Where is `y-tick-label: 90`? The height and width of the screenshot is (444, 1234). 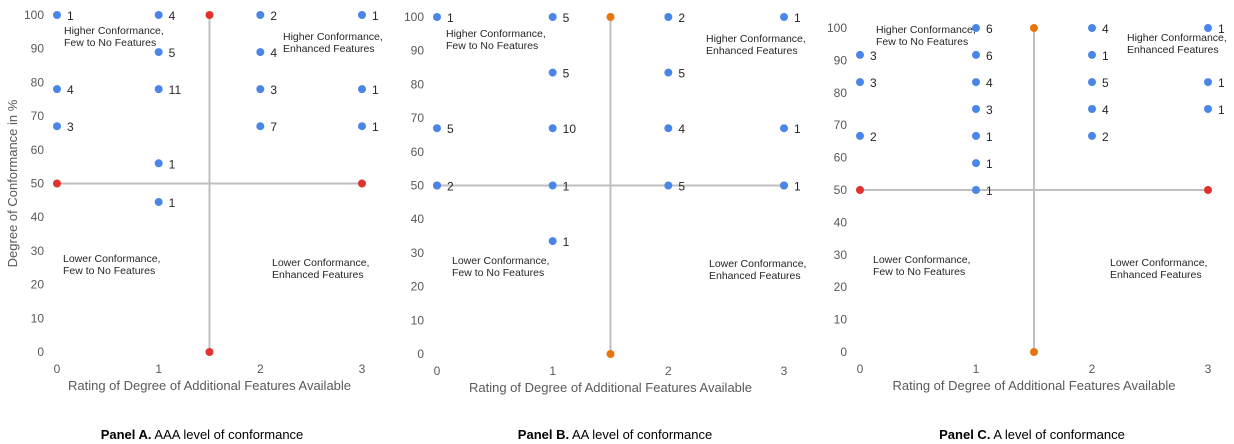
y-tick-label: 90 is located at coordinates (418, 51).